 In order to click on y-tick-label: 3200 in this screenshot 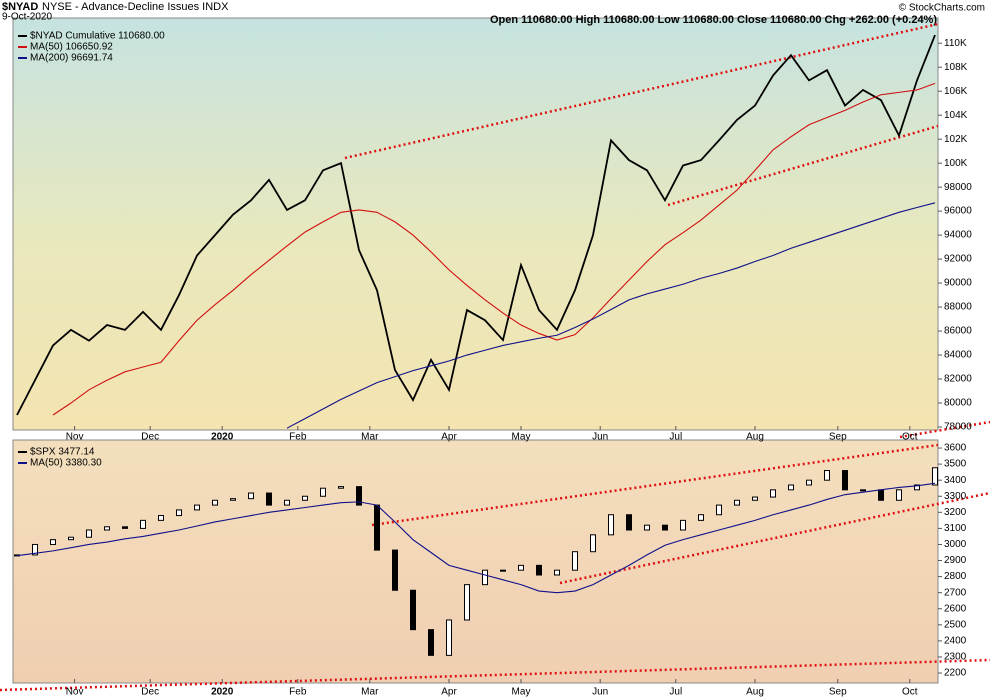, I will do `click(955, 512)`.